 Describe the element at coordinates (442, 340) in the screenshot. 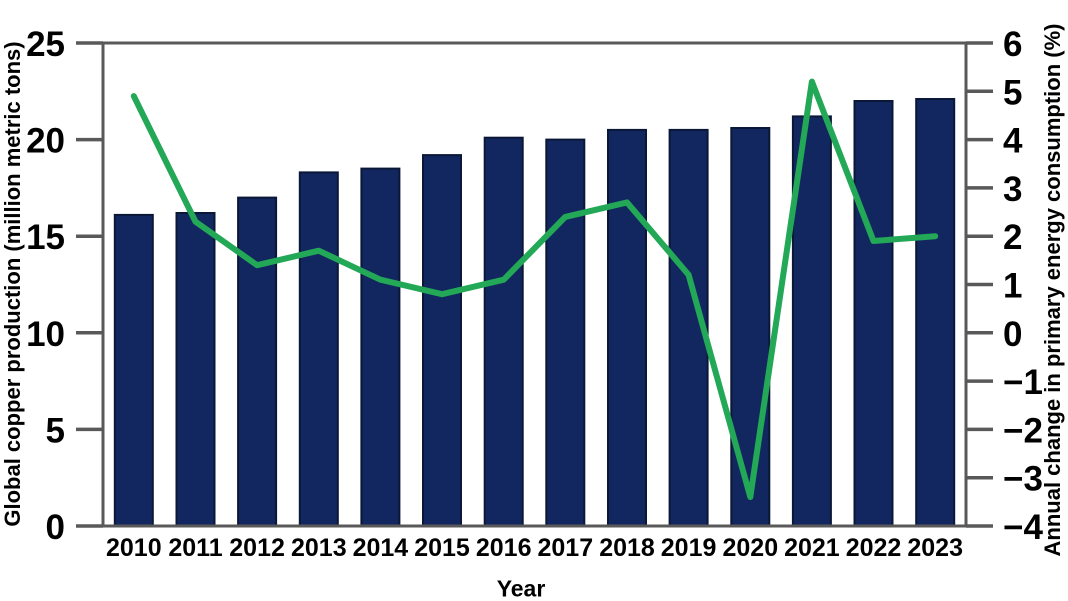

I see `bar-2015` at that location.